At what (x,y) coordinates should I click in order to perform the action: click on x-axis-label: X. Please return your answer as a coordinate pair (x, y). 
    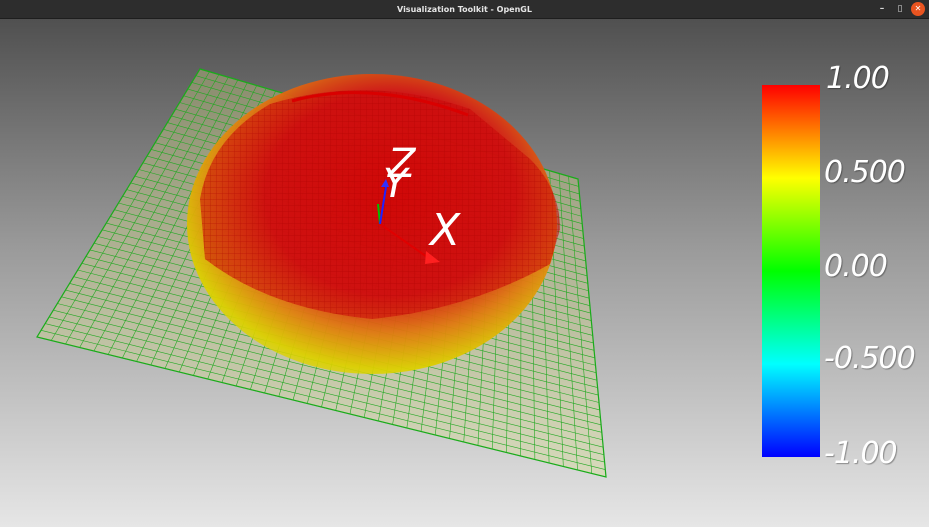
    Looking at the image, I should click on (444, 230).